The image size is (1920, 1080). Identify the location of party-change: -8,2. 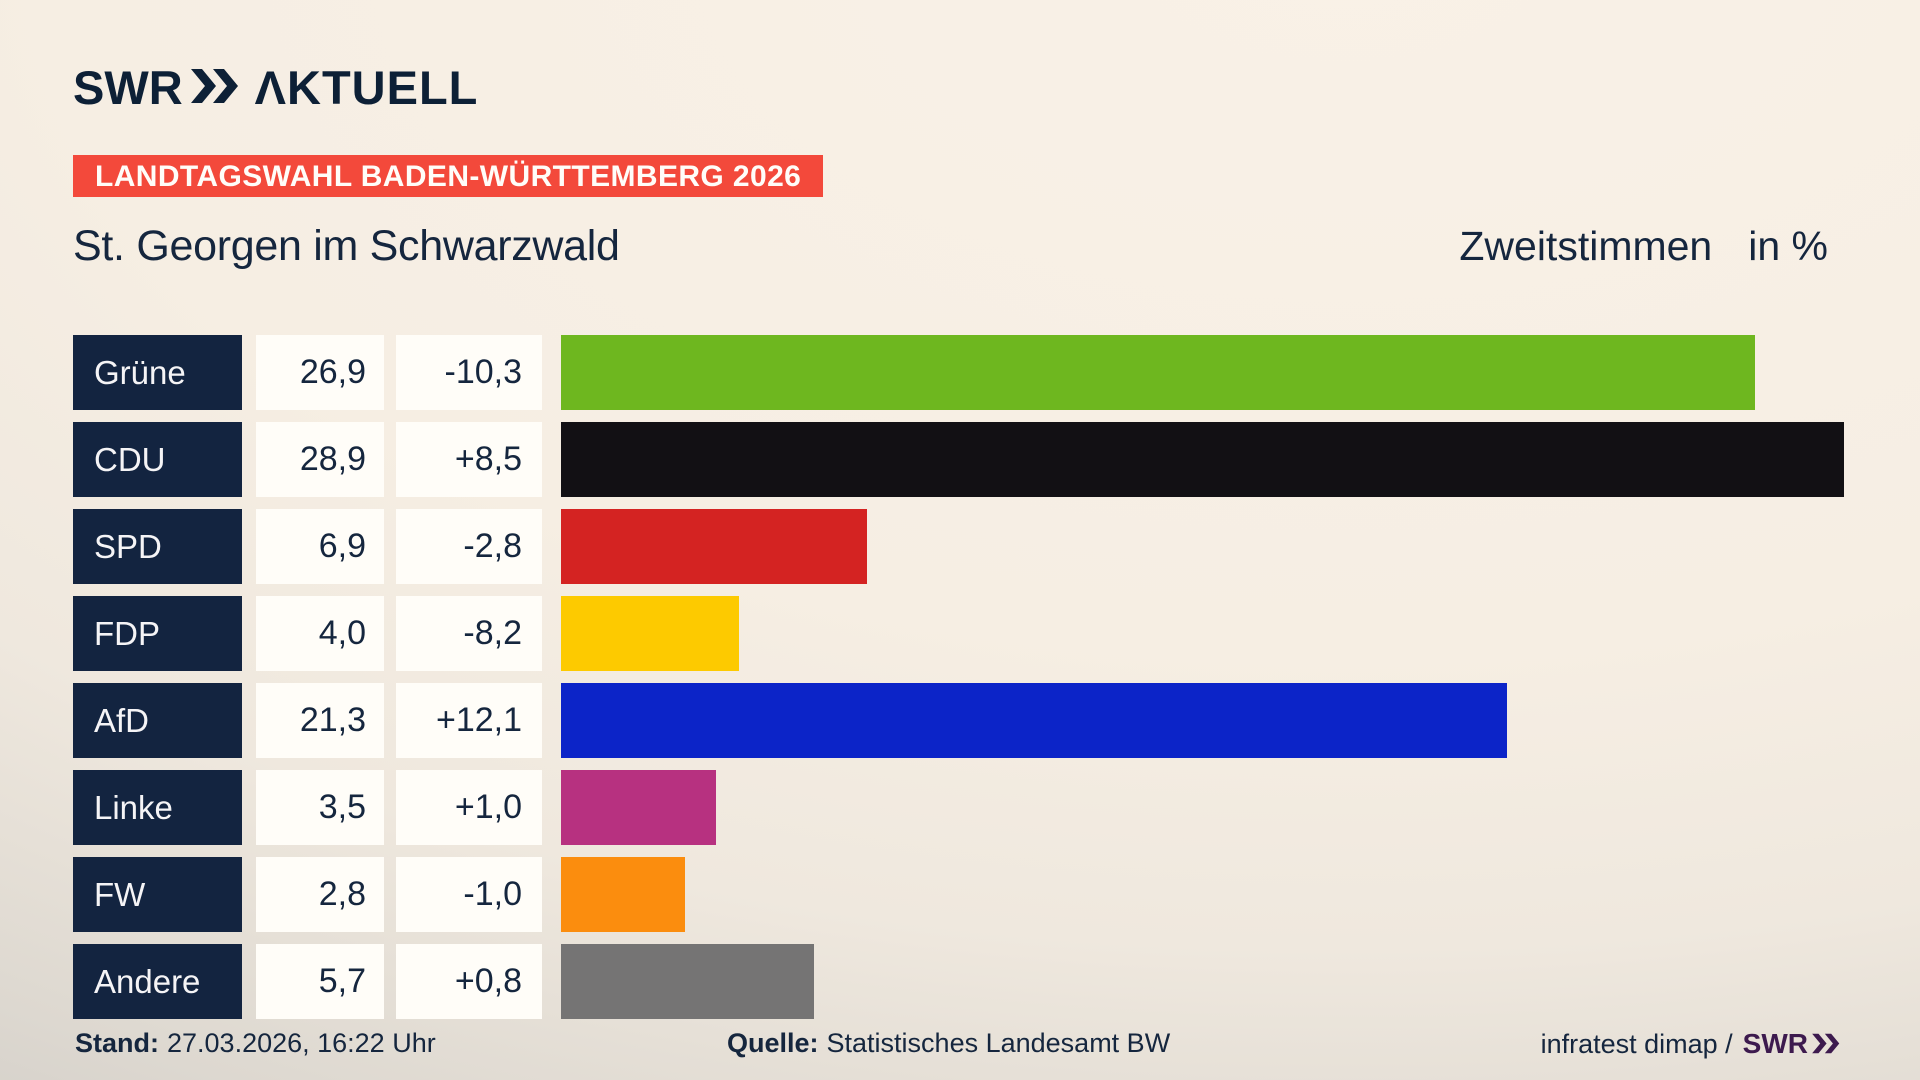
(469, 633).